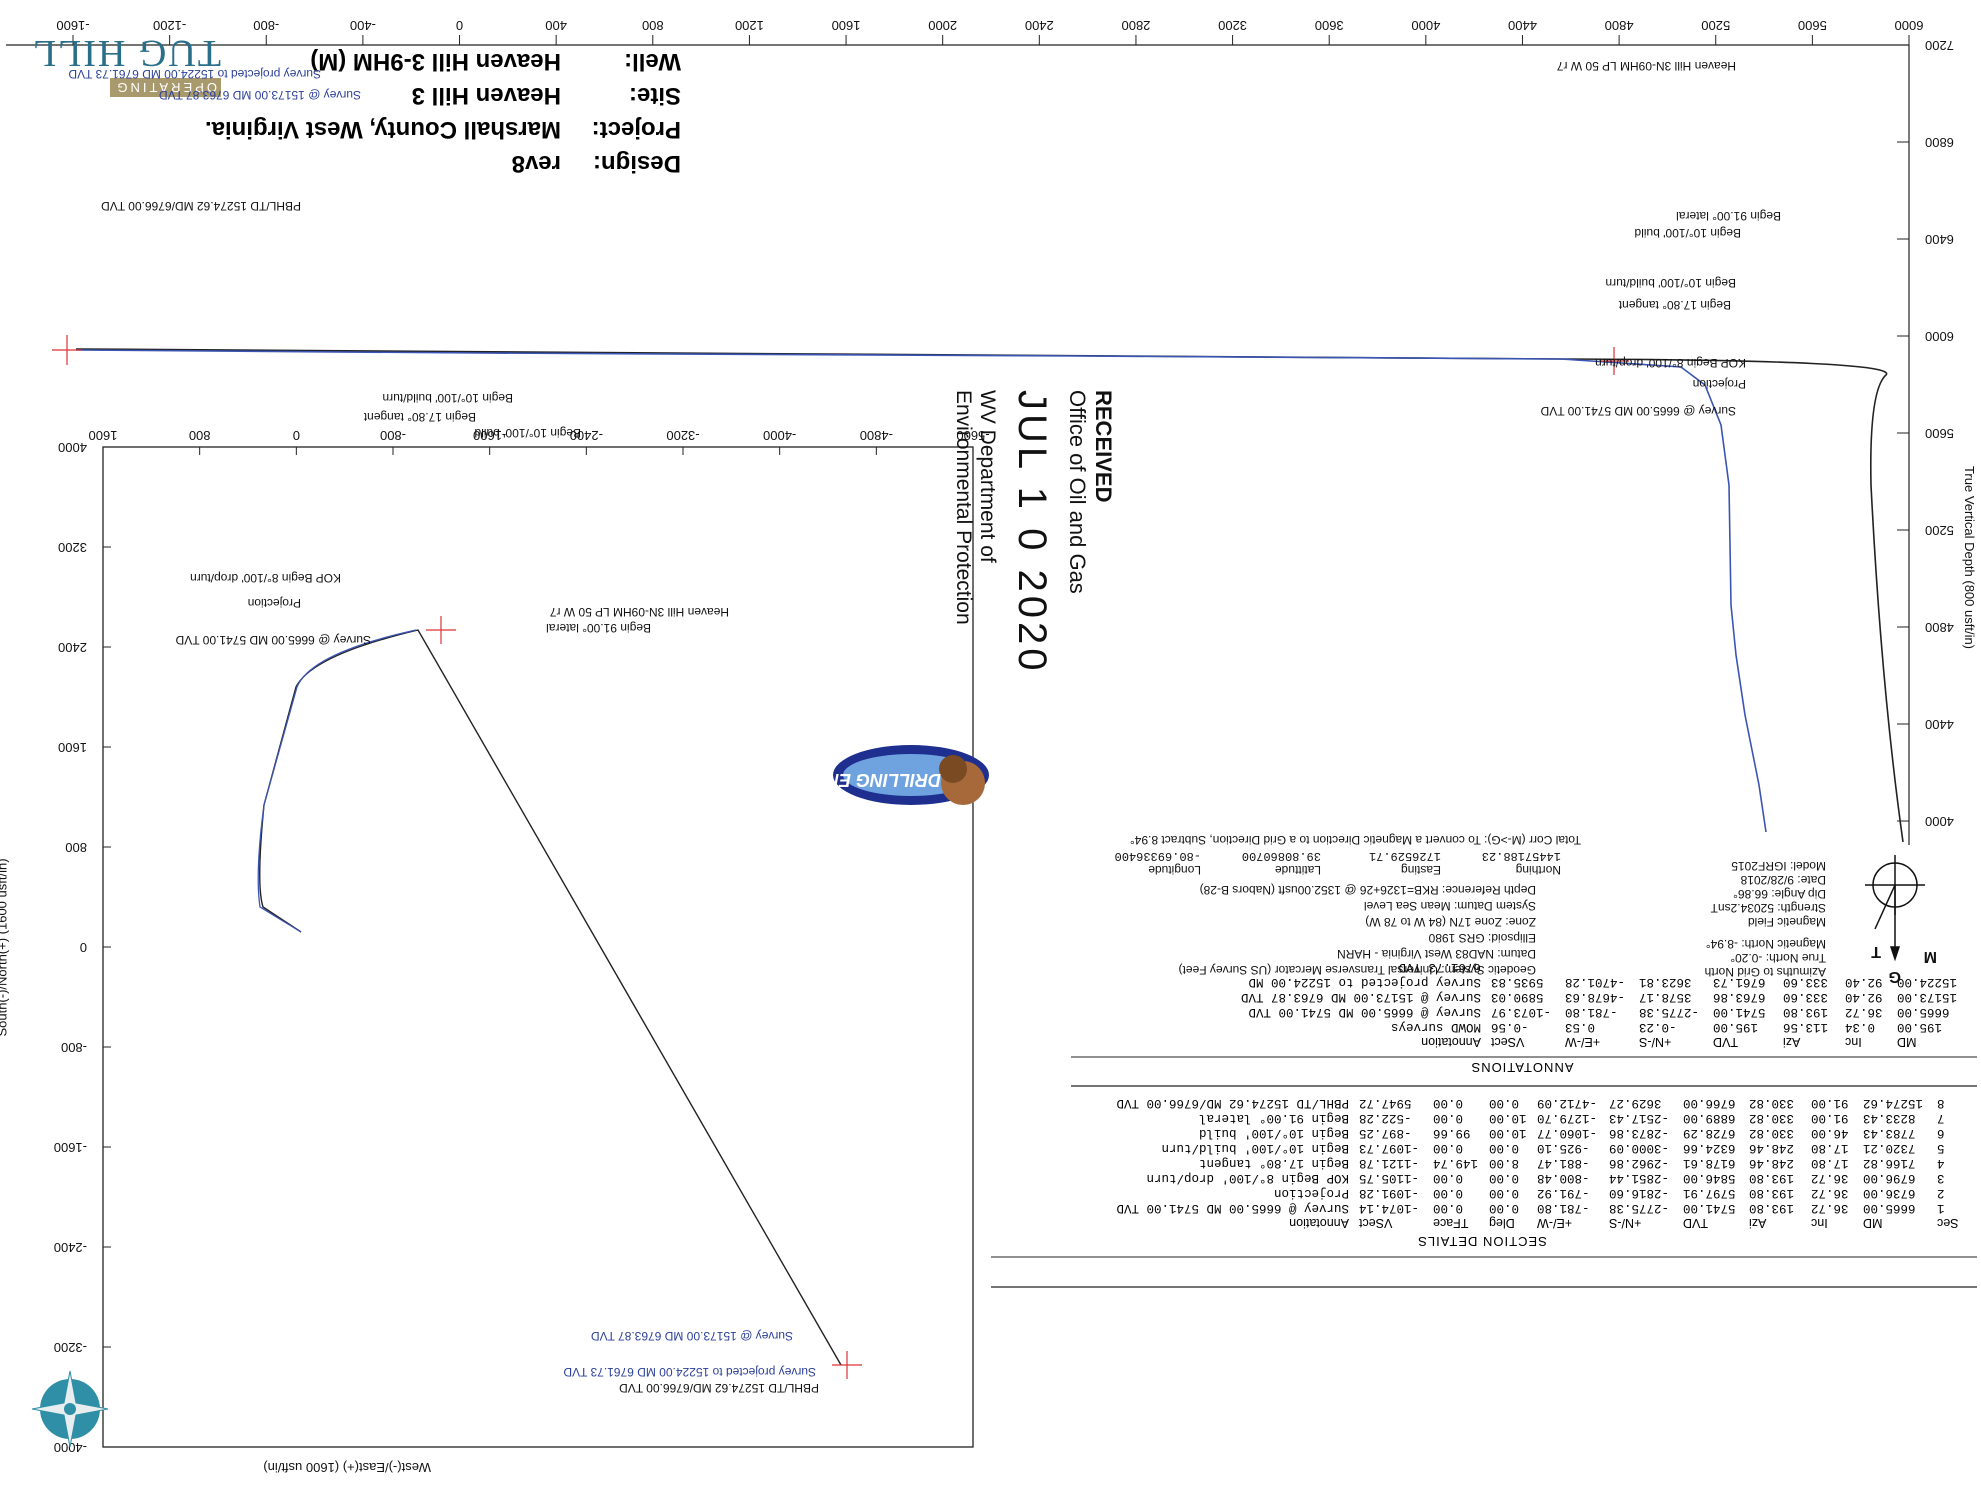 The width and height of the screenshot is (1981, 1485). Describe the element at coordinates (70, 1447) in the screenshot. I see `plan-y-tick-label: -4000` at that location.